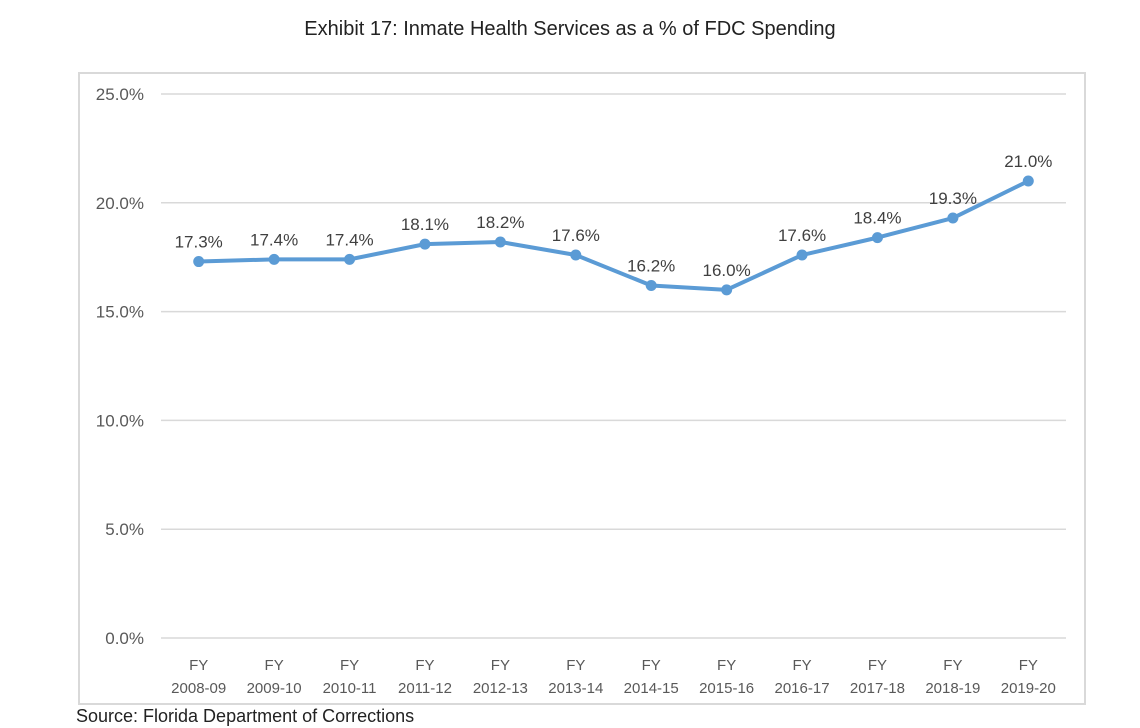 This screenshot has width=1140, height=728. Describe the element at coordinates (120, 94) in the screenshot. I see `y-tick-label: 25.0%` at that location.